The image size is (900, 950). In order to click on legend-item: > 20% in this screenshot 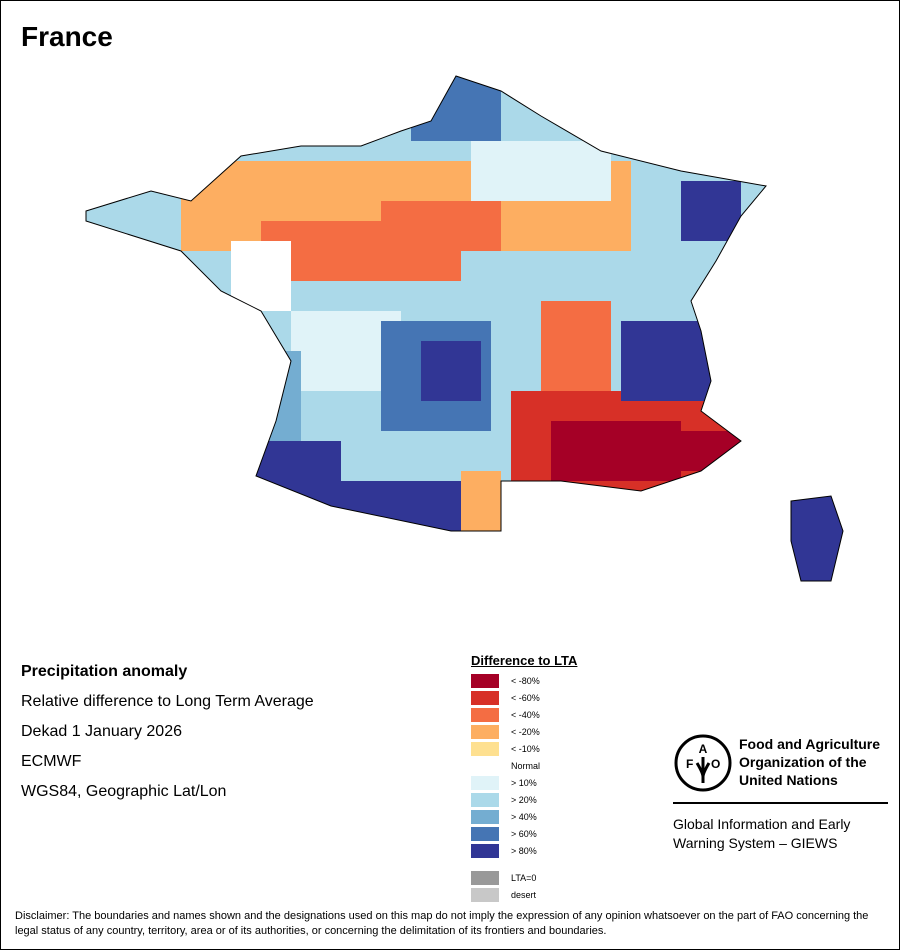, I will do `click(524, 799)`.